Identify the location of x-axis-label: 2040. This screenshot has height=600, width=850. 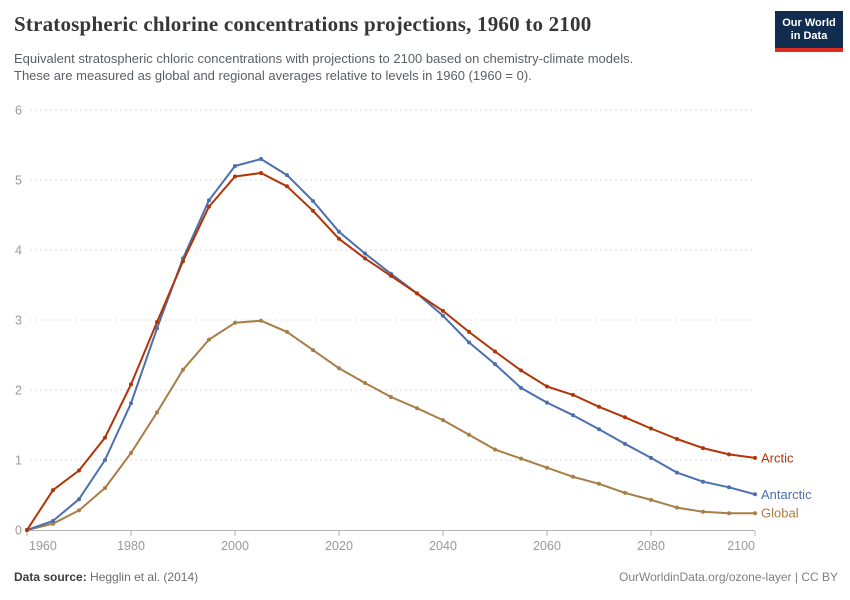
(443, 546).